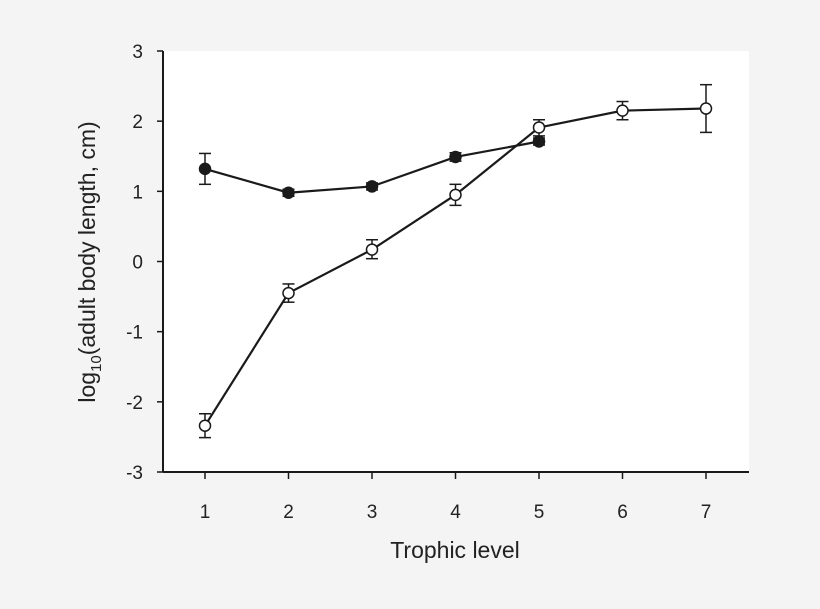 The height and width of the screenshot is (609, 820). What do you see at coordinates (137, 52) in the screenshot?
I see `y-tick-label: 3` at bounding box center [137, 52].